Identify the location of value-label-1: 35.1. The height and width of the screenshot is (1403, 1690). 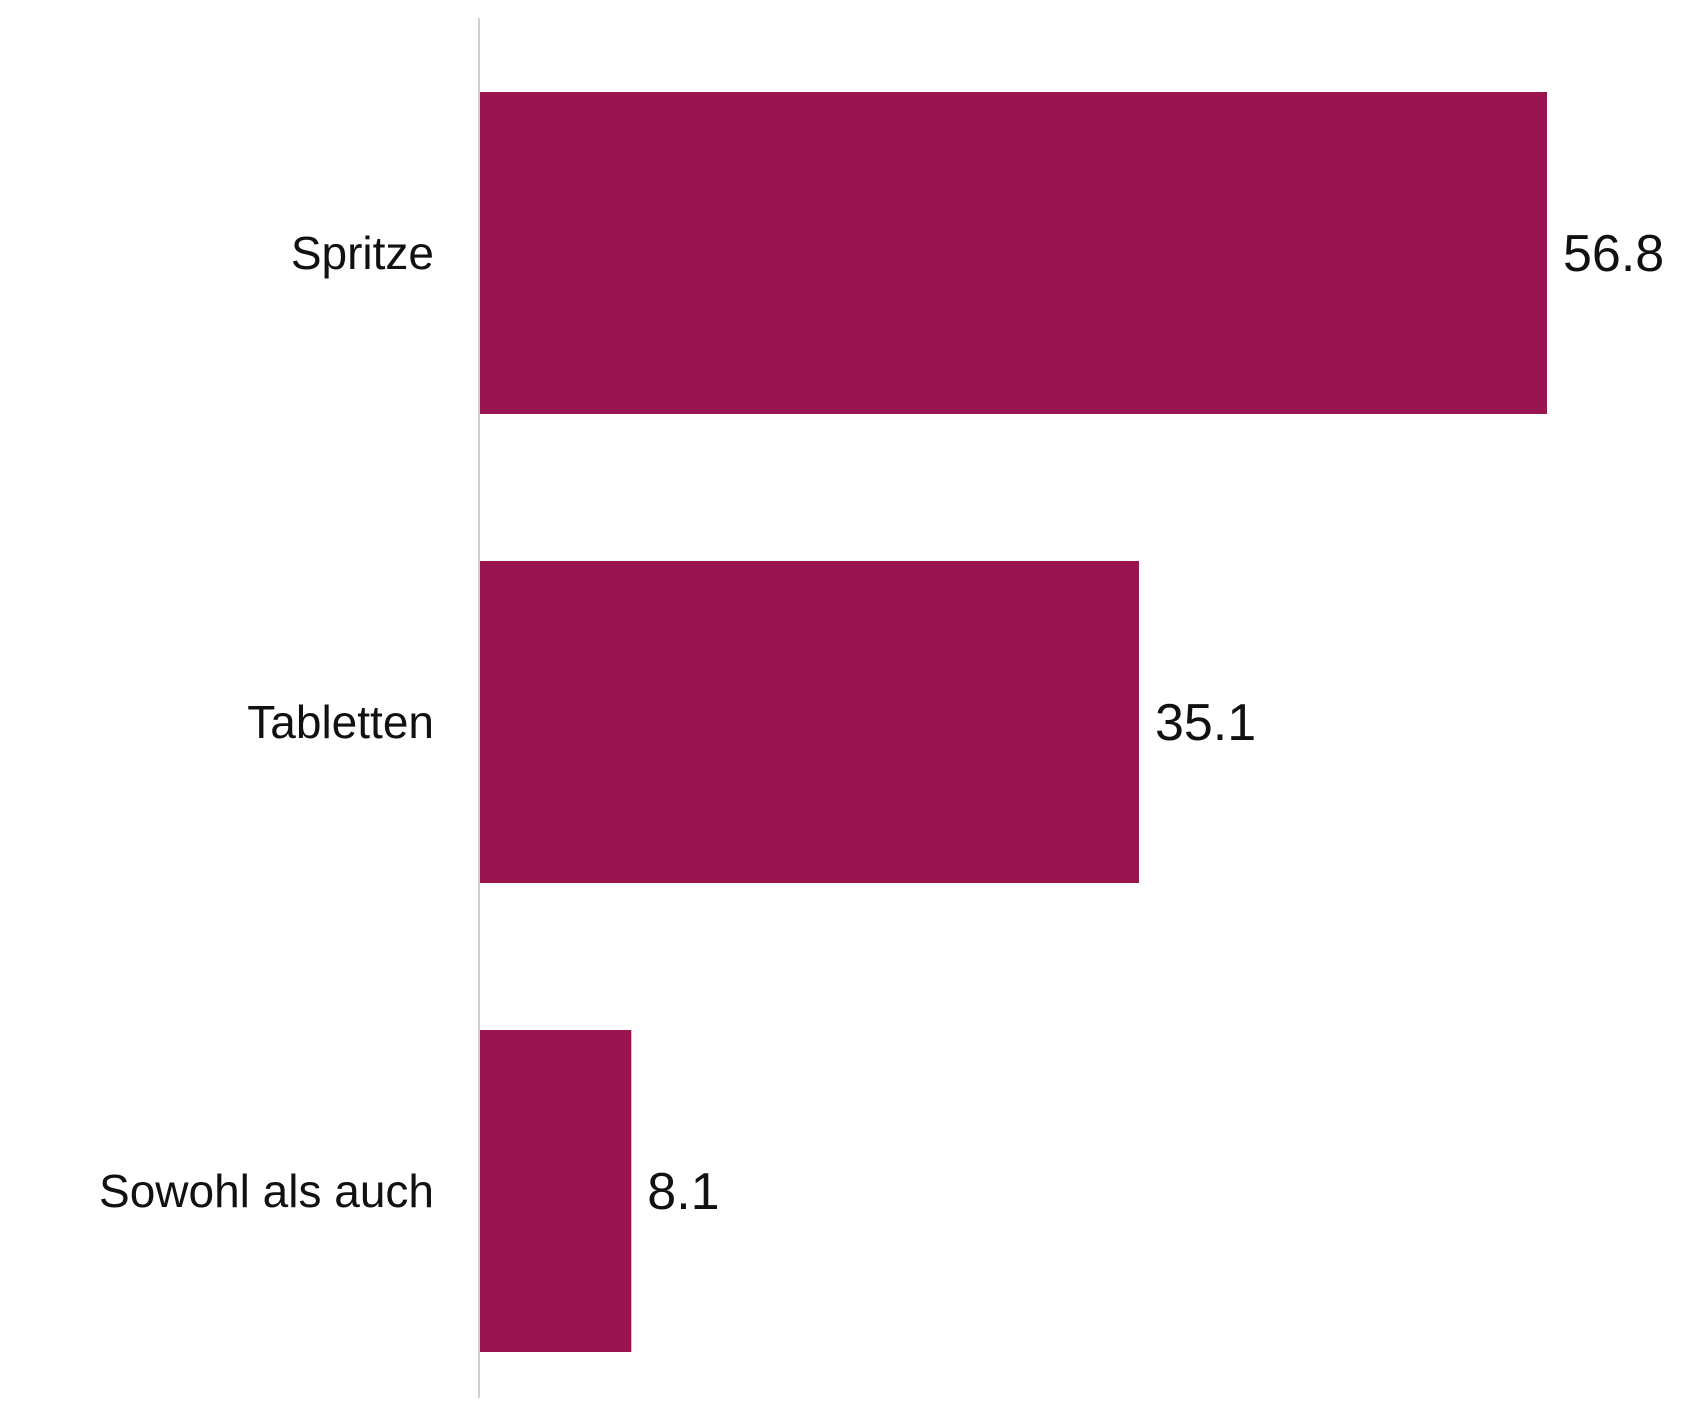
(1205, 723).